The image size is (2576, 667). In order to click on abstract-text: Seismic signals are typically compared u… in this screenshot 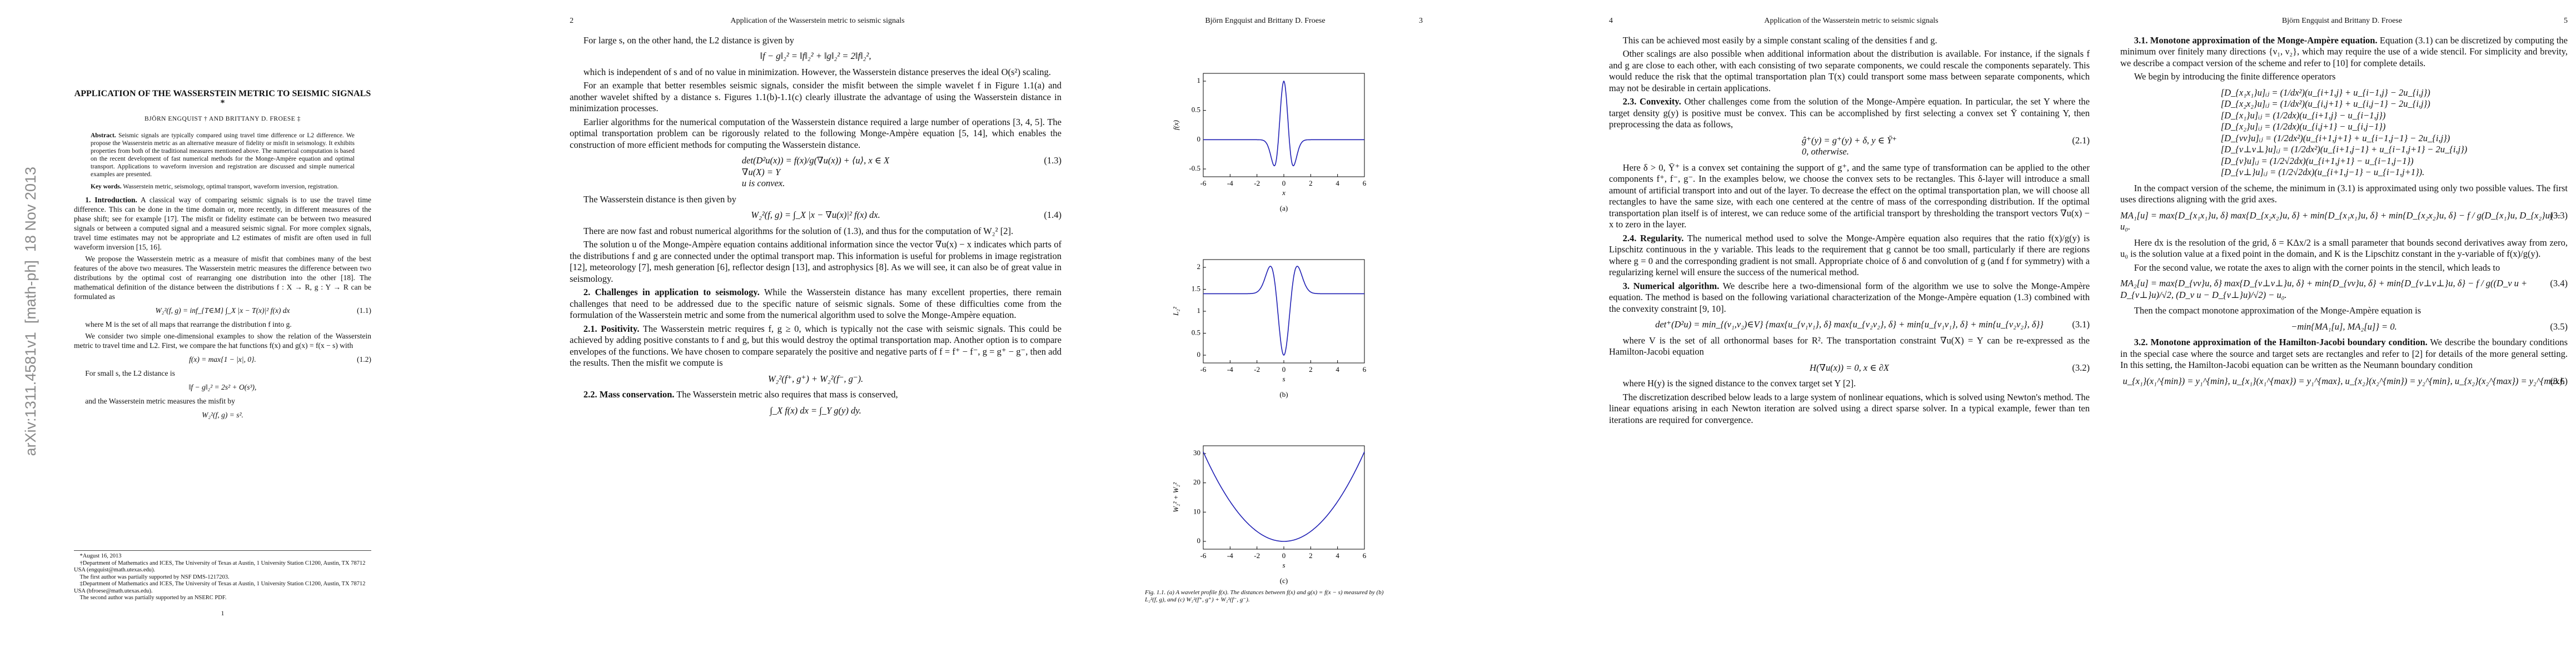, I will do `click(223, 155)`.